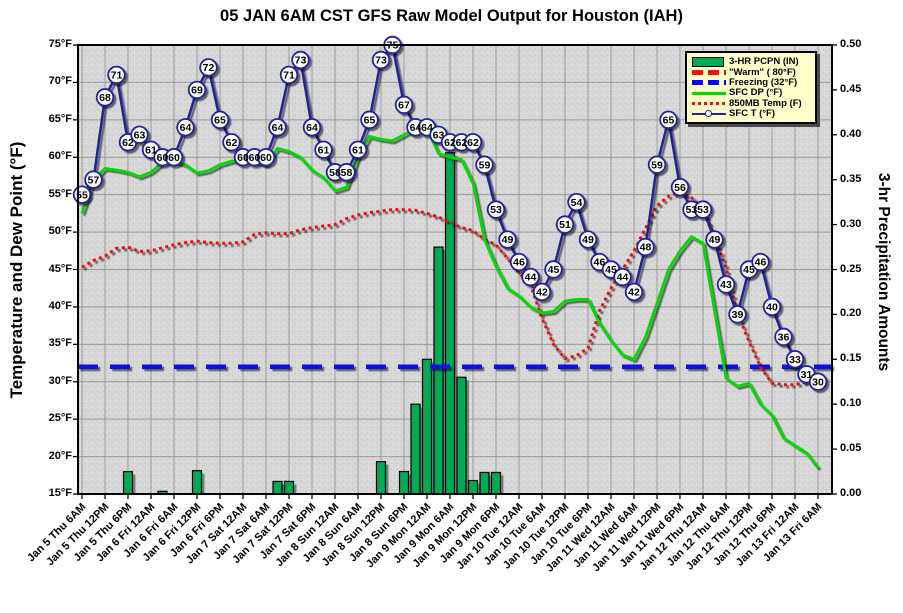 The width and height of the screenshot is (903, 613). I want to click on legend-item-t850: 850MB Temp (F), so click(751, 103).